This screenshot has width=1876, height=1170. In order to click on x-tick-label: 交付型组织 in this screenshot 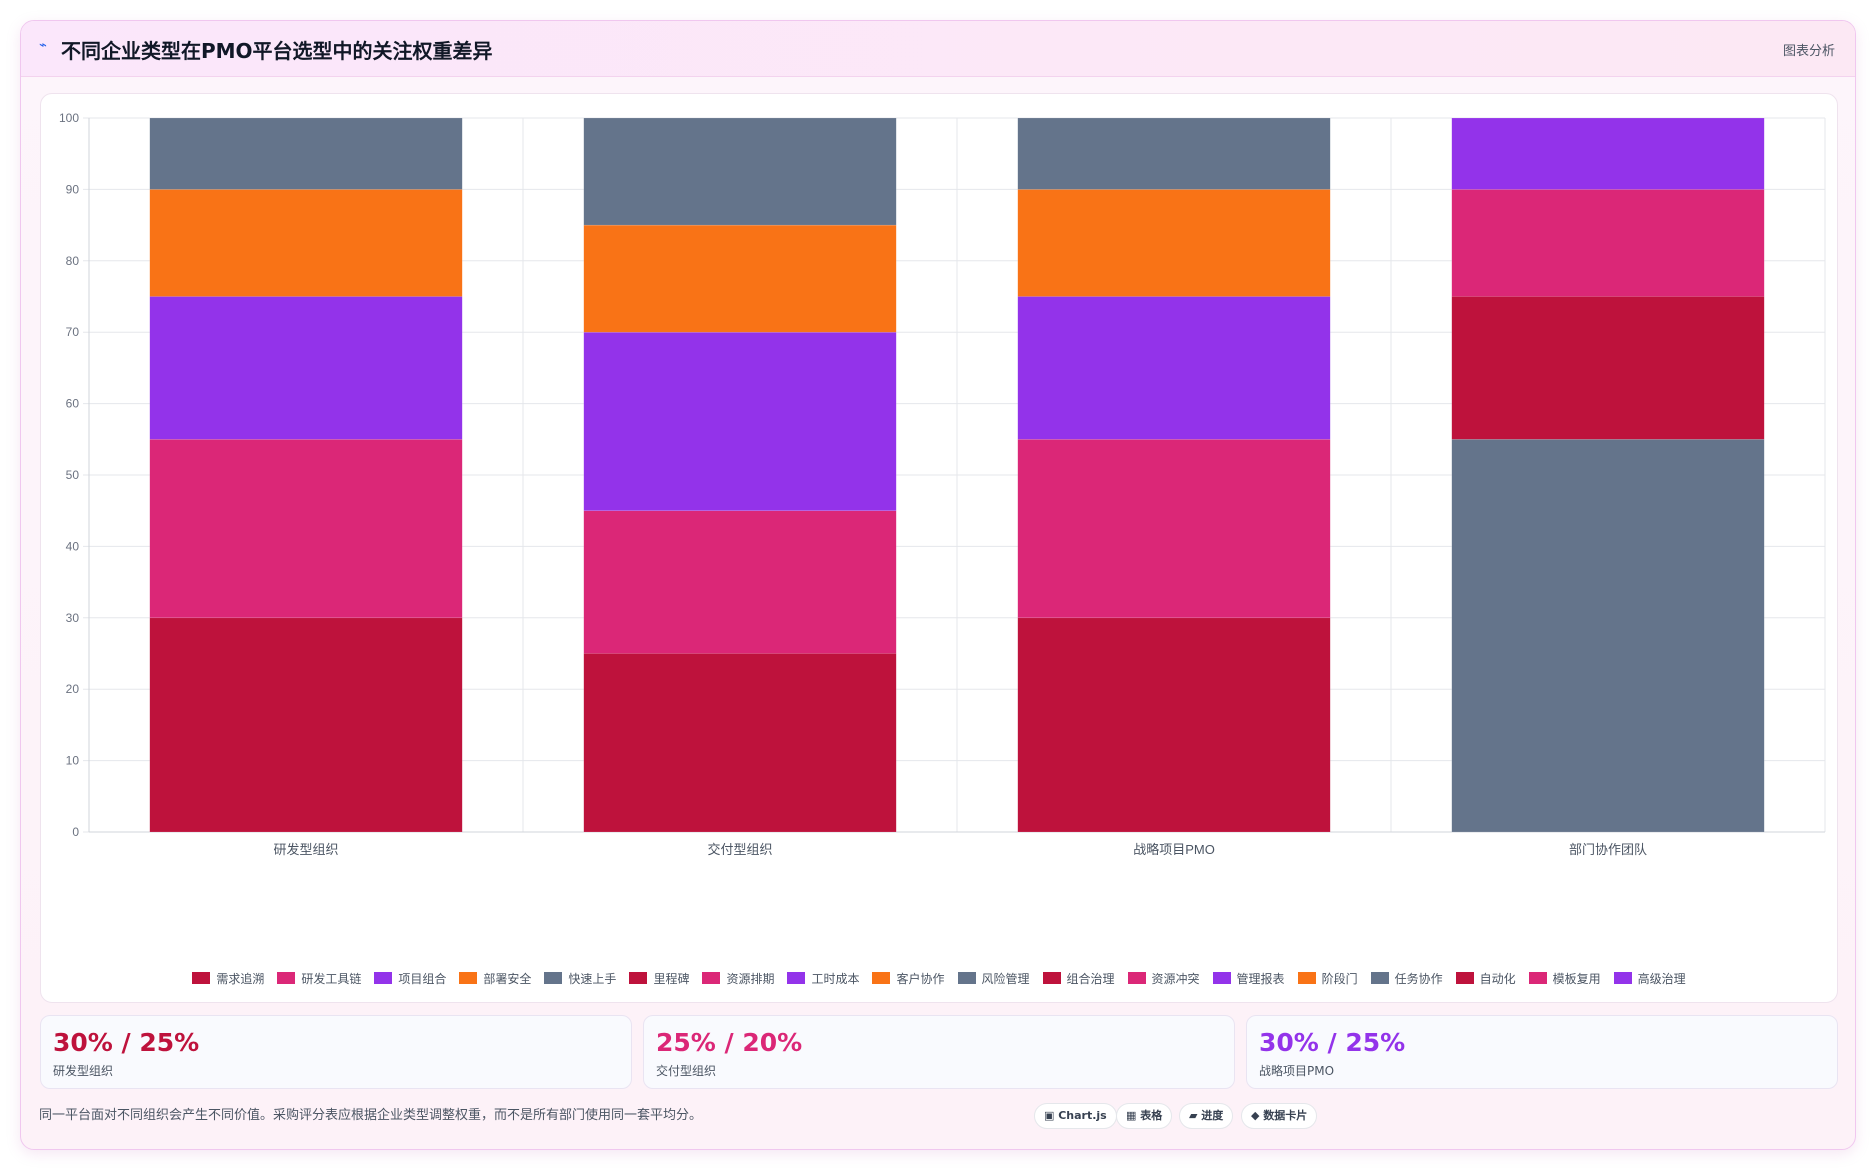, I will do `click(739, 849)`.